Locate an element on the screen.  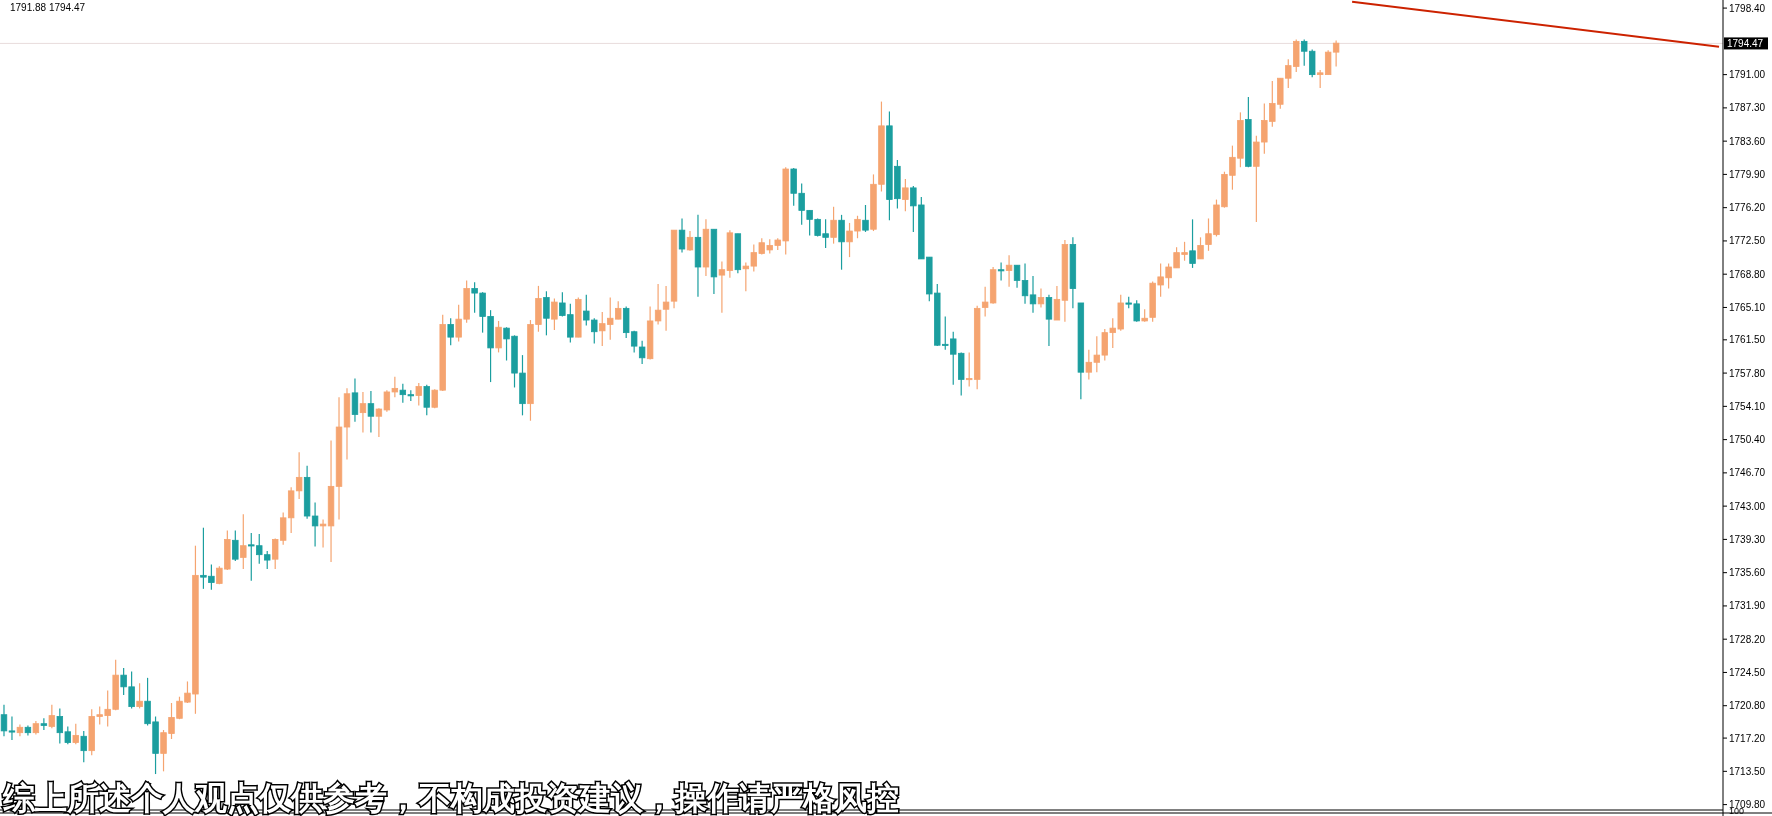
y-tick-label: 1791.00 is located at coordinates (1747, 75).